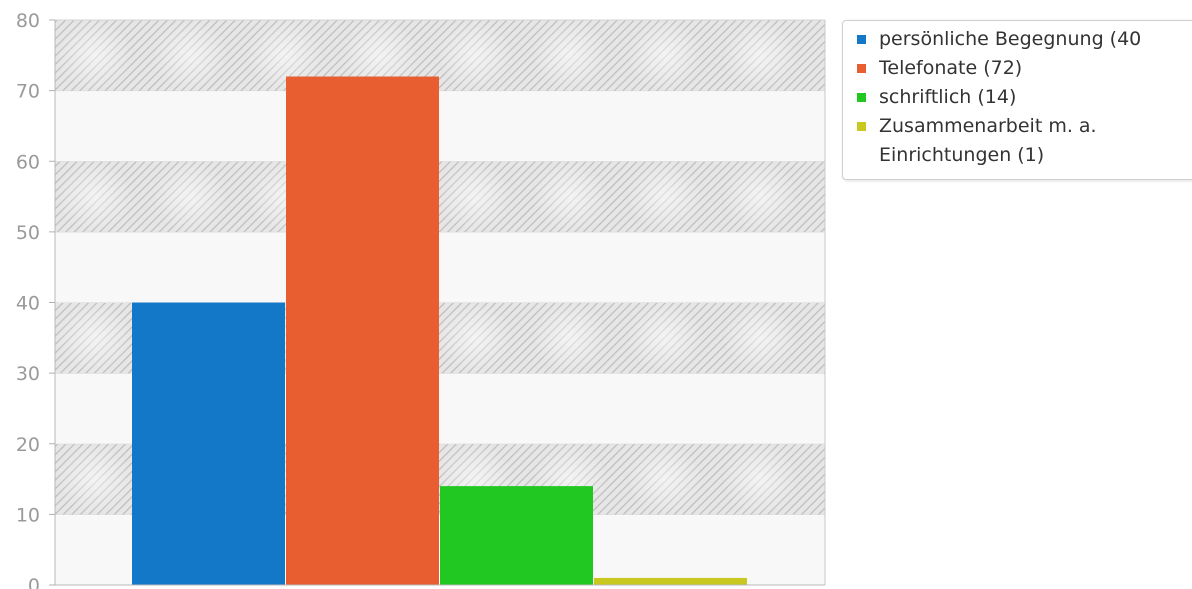 The width and height of the screenshot is (1192, 589). I want to click on y-tick-label: 40, so click(28, 304).